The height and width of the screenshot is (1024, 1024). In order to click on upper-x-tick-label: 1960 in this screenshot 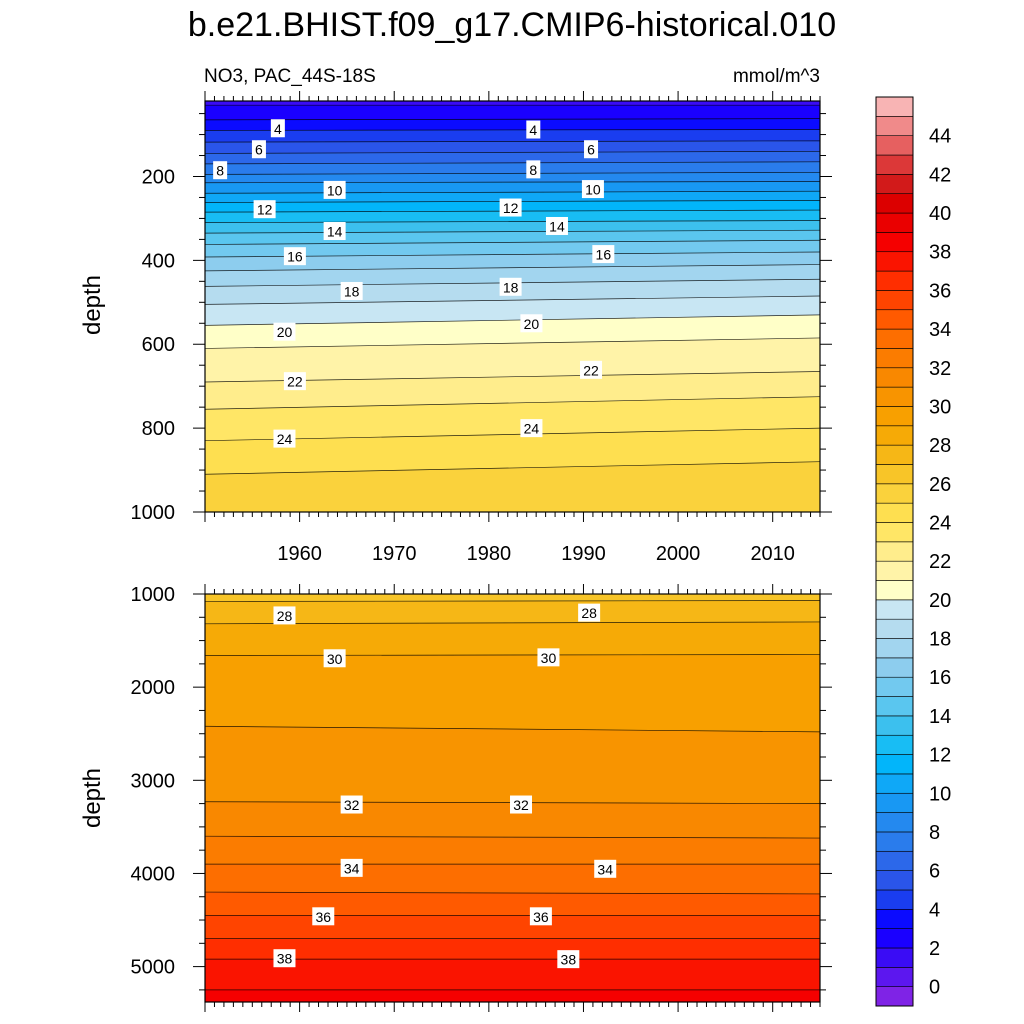, I will do `click(299, 554)`.